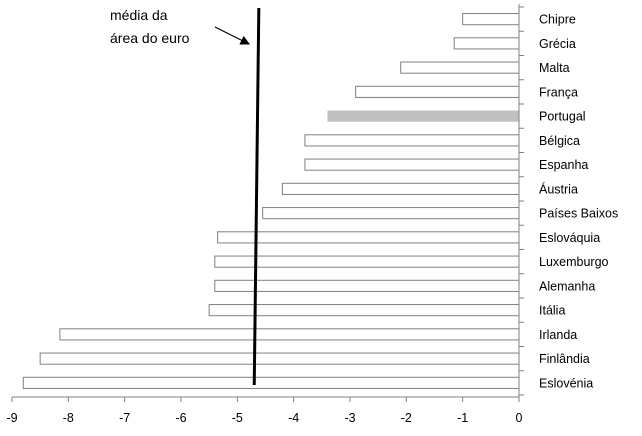  I want to click on bar-eslovénia, so click(271, 382).